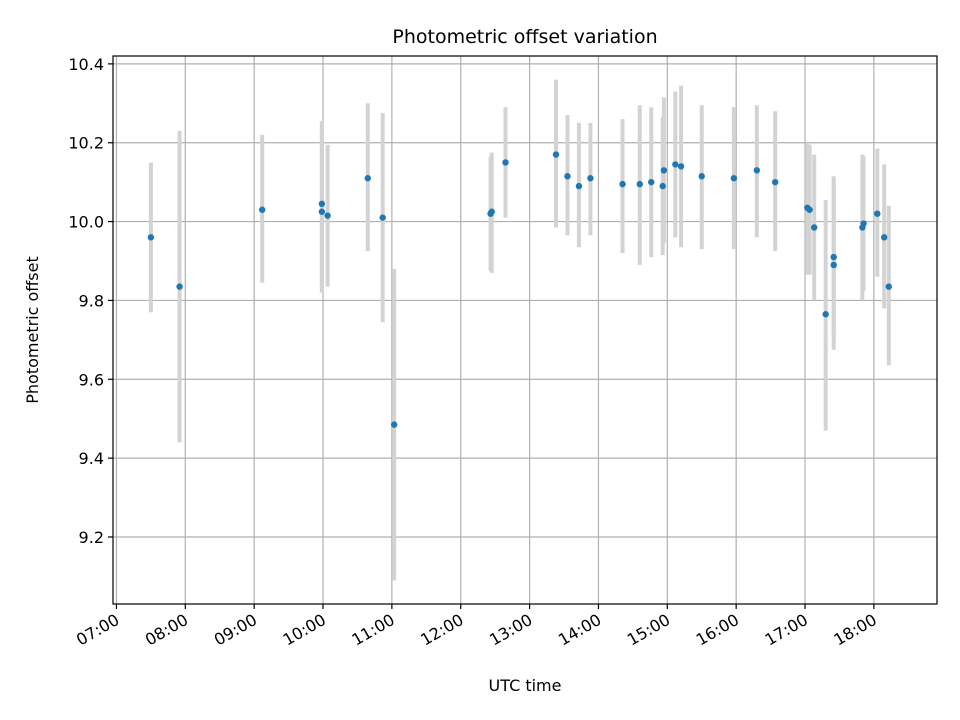  What do you see at coordinates (91, 537) in the screenshot?
I see `y-tick-label: 9.2` at bounding box center [91, 537].